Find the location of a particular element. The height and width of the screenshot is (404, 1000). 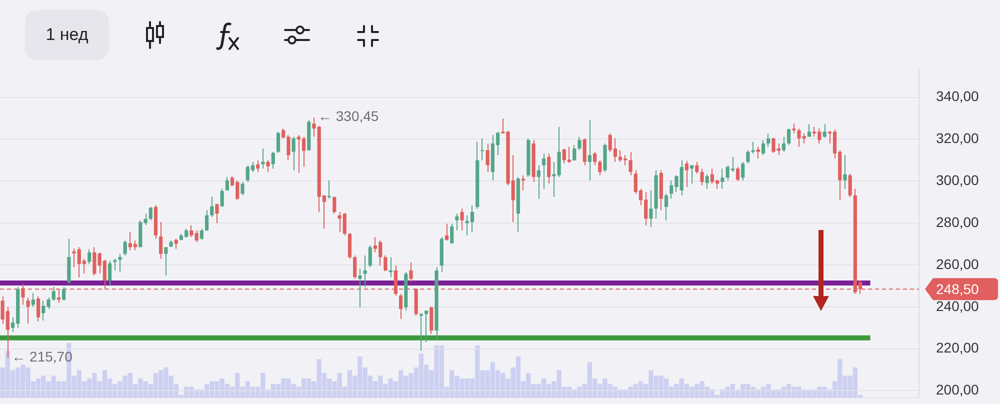

y-tick-label: 300,00 is located at coordinates (958, 180).